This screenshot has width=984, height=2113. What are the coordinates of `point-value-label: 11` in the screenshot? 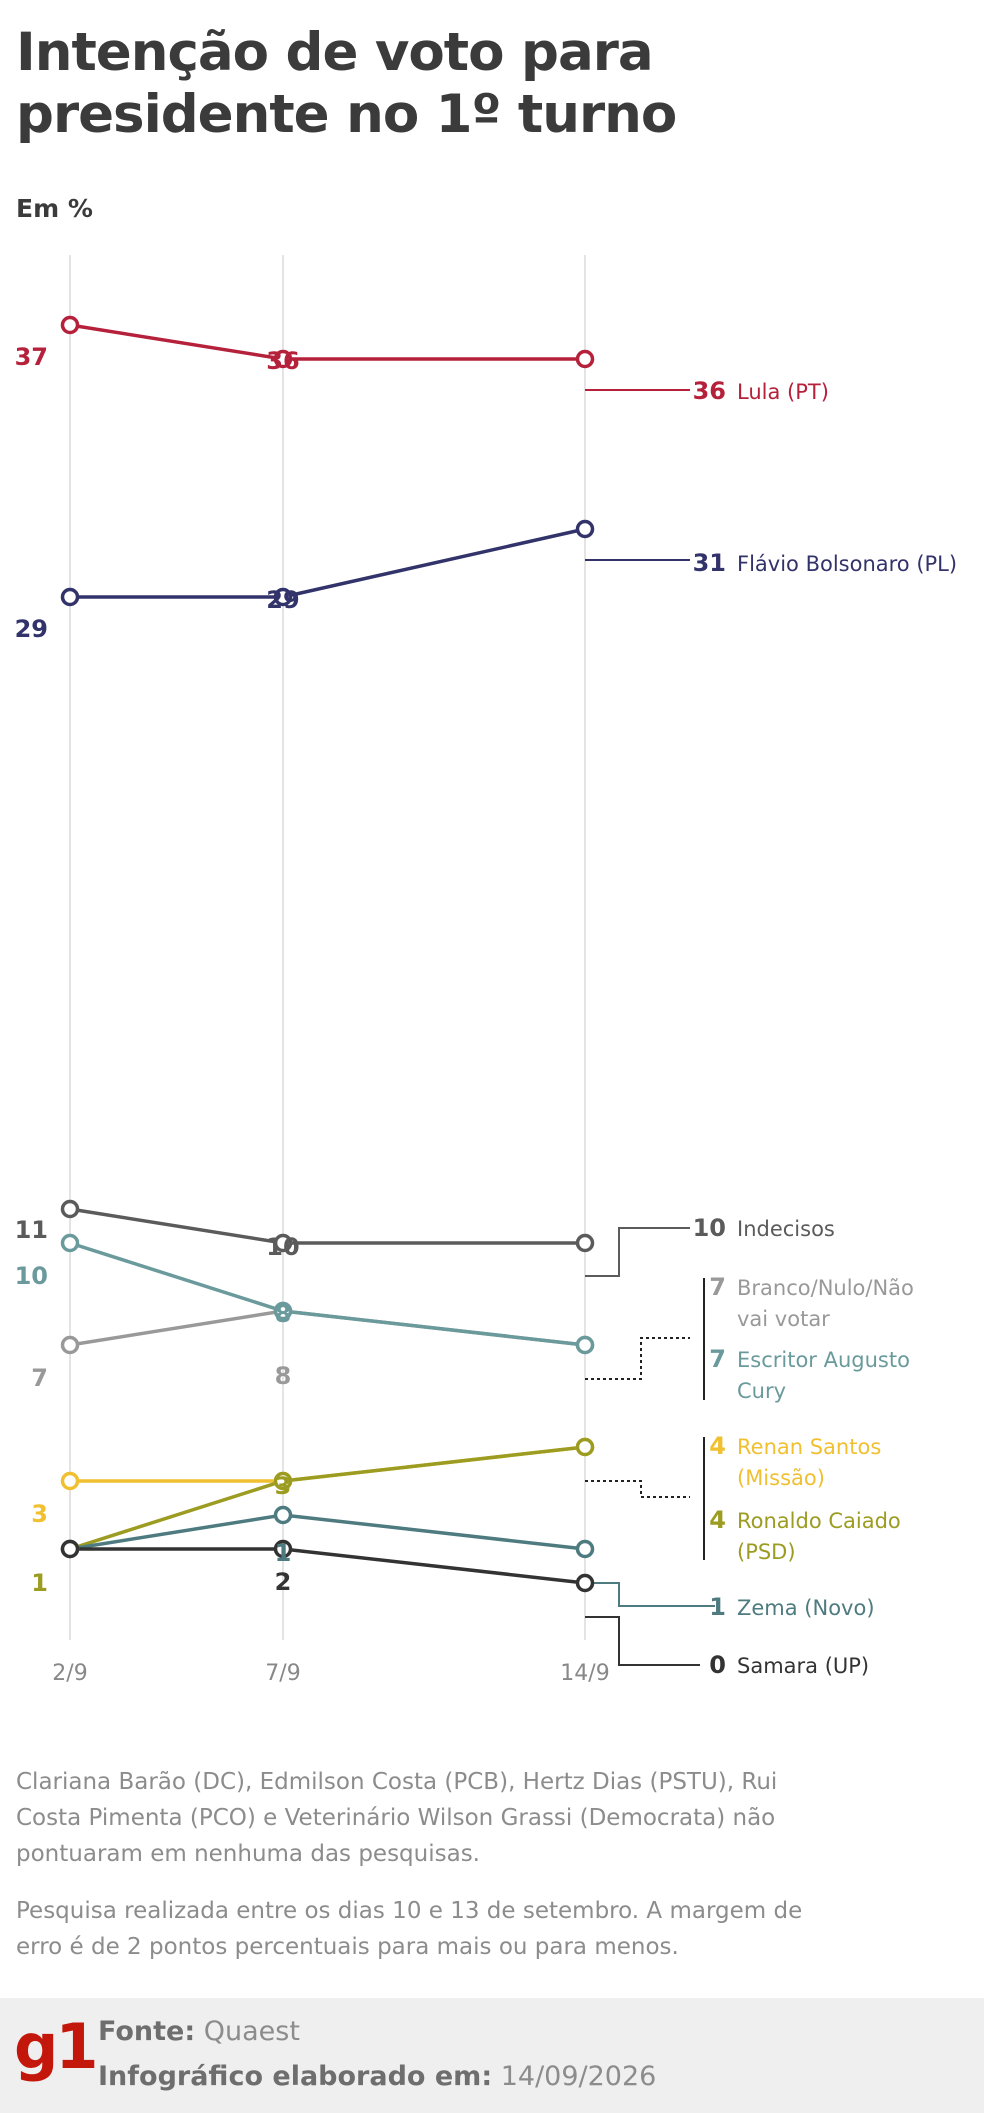 It's located at (31, 1230).